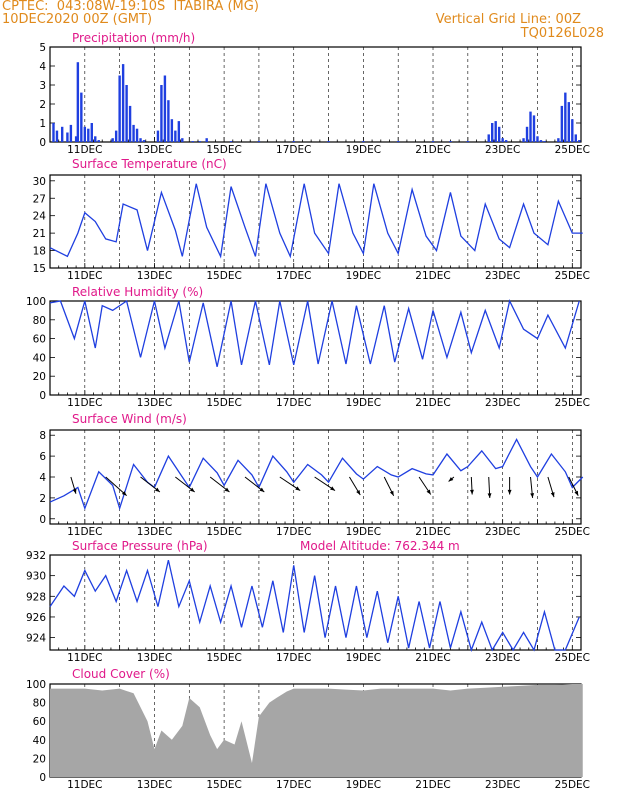  What do you see at coordinates (39, 252) in the screenshot?
I see `y-tick-label: 18` at bounding box center [39, 252].